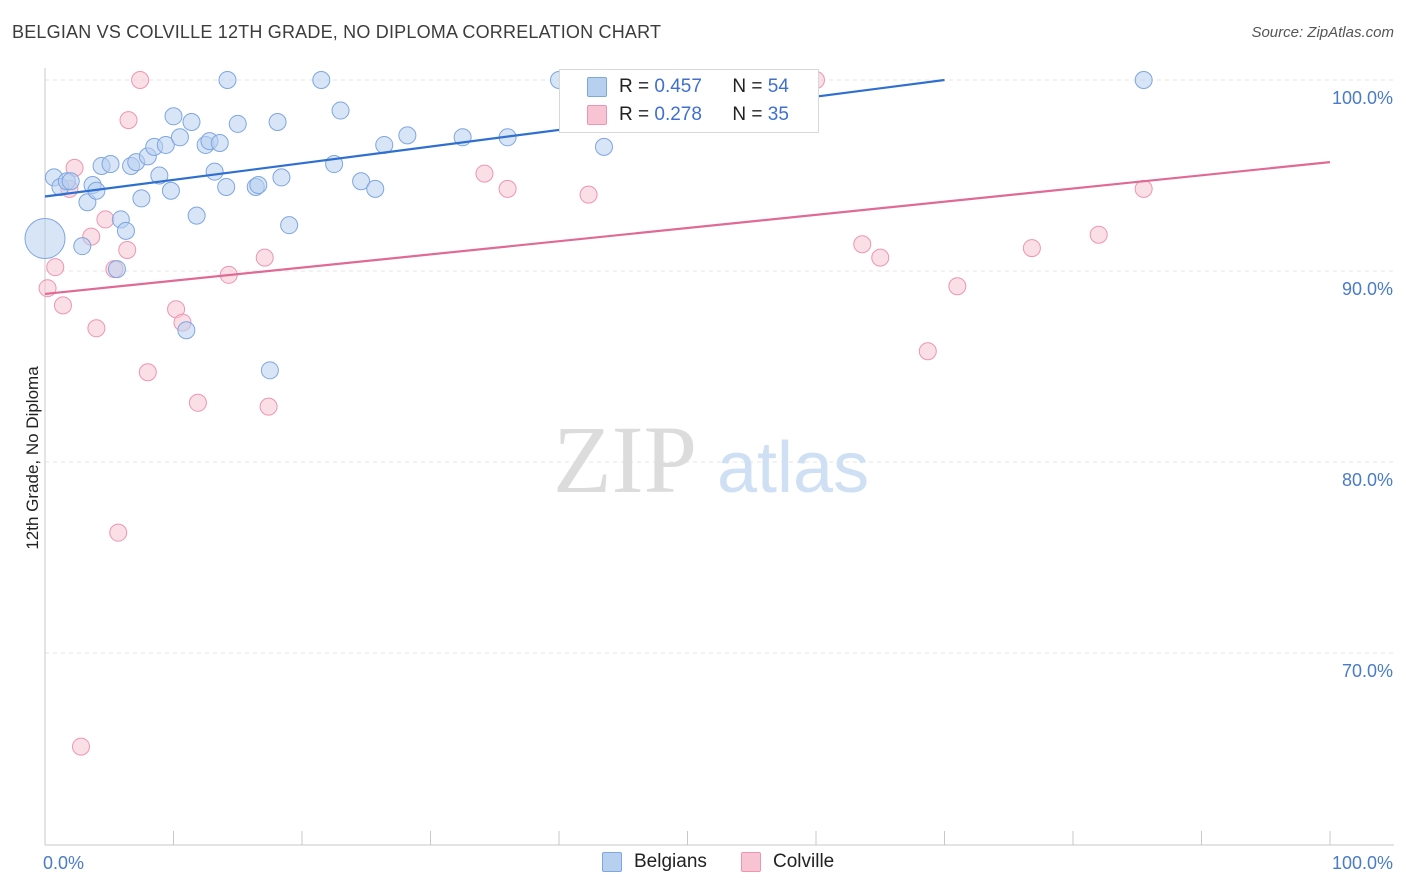 Image resolution: width=1406 pixels, height=892 pixels. I want to click on bottom-legend-label-colville: Colville, so click(804, 861).